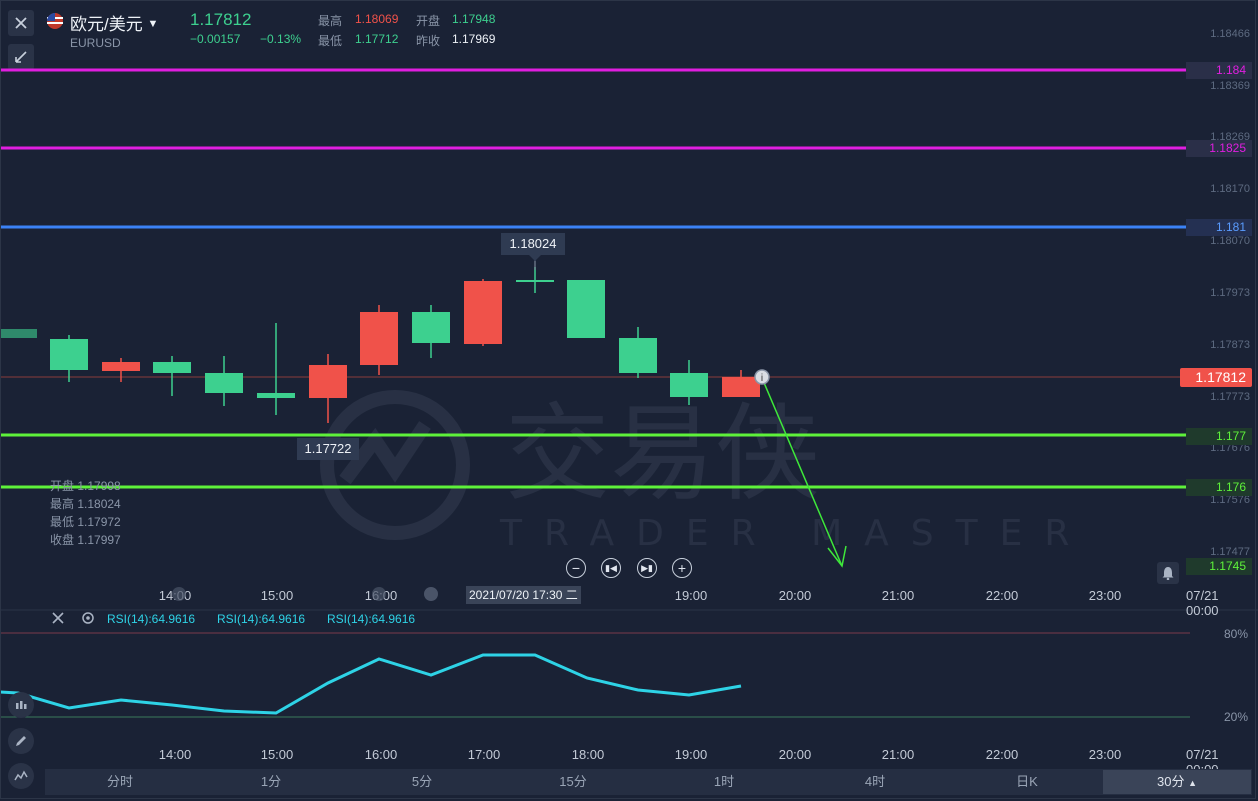 The width and height of the screenshot is (1258, 801). Describe the element at coordinates (1219, 436) in the screenshot. I see `level-tag-1177: 1.177` at that location.